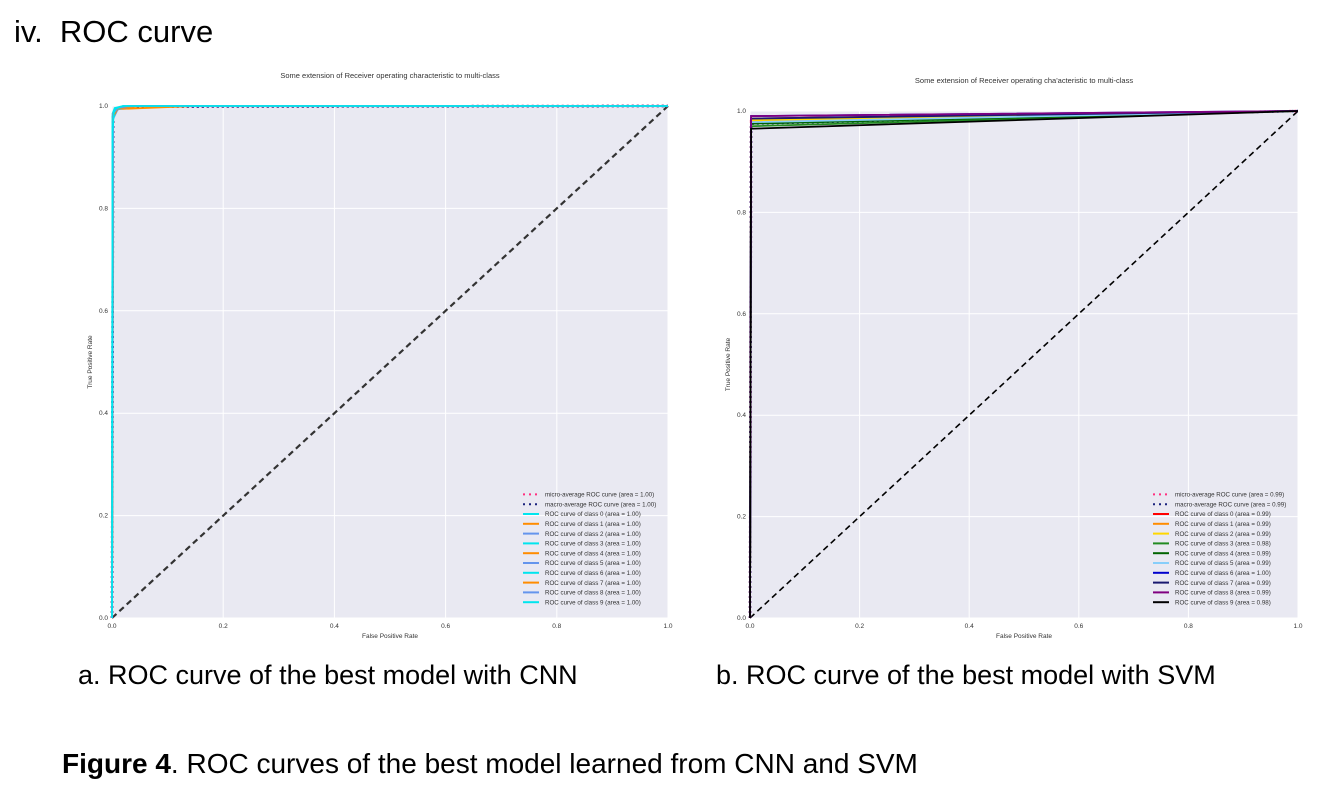  Describe the element at coordinates (593, 534) in the screenshot. I see `legend-entry-4: ROC curve of class 2 (area = 1.00)` at that location.